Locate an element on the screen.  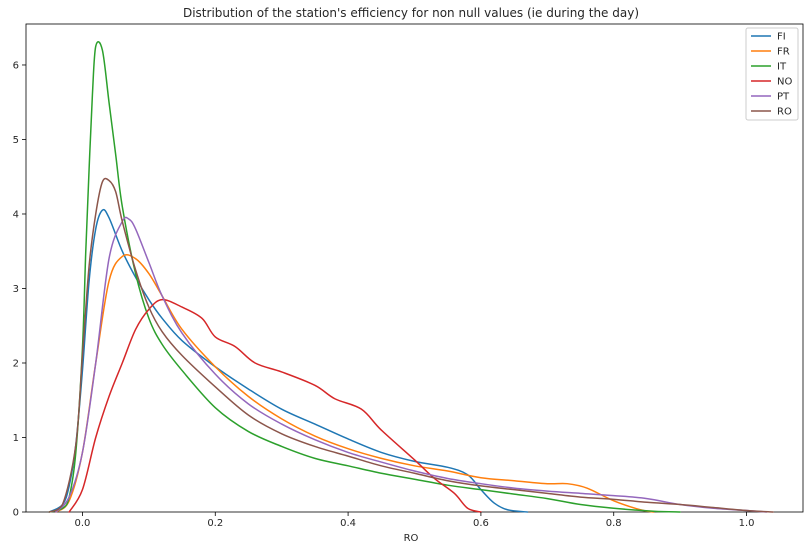
legend-label-fr: FR is located at coordinates (783, 52).